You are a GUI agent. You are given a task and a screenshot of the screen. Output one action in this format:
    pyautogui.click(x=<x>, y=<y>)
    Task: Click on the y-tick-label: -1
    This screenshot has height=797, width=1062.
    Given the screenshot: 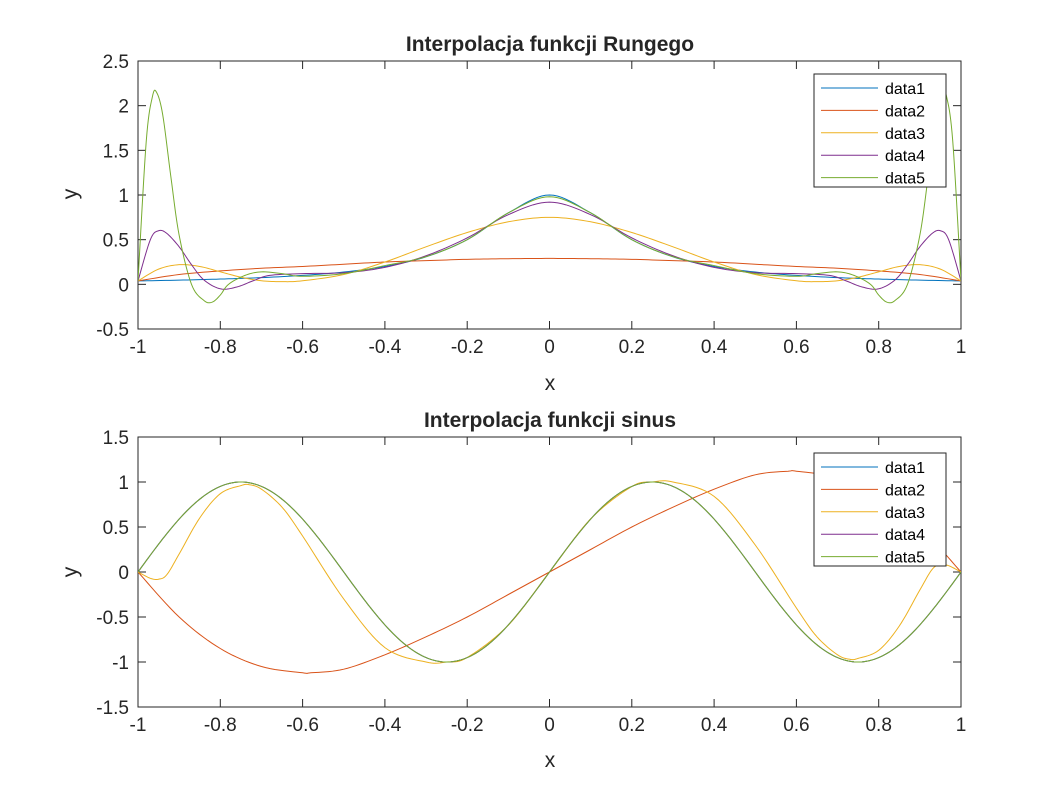 What is the action you would take?
    pyautogui.click(x=120, y=663)
    